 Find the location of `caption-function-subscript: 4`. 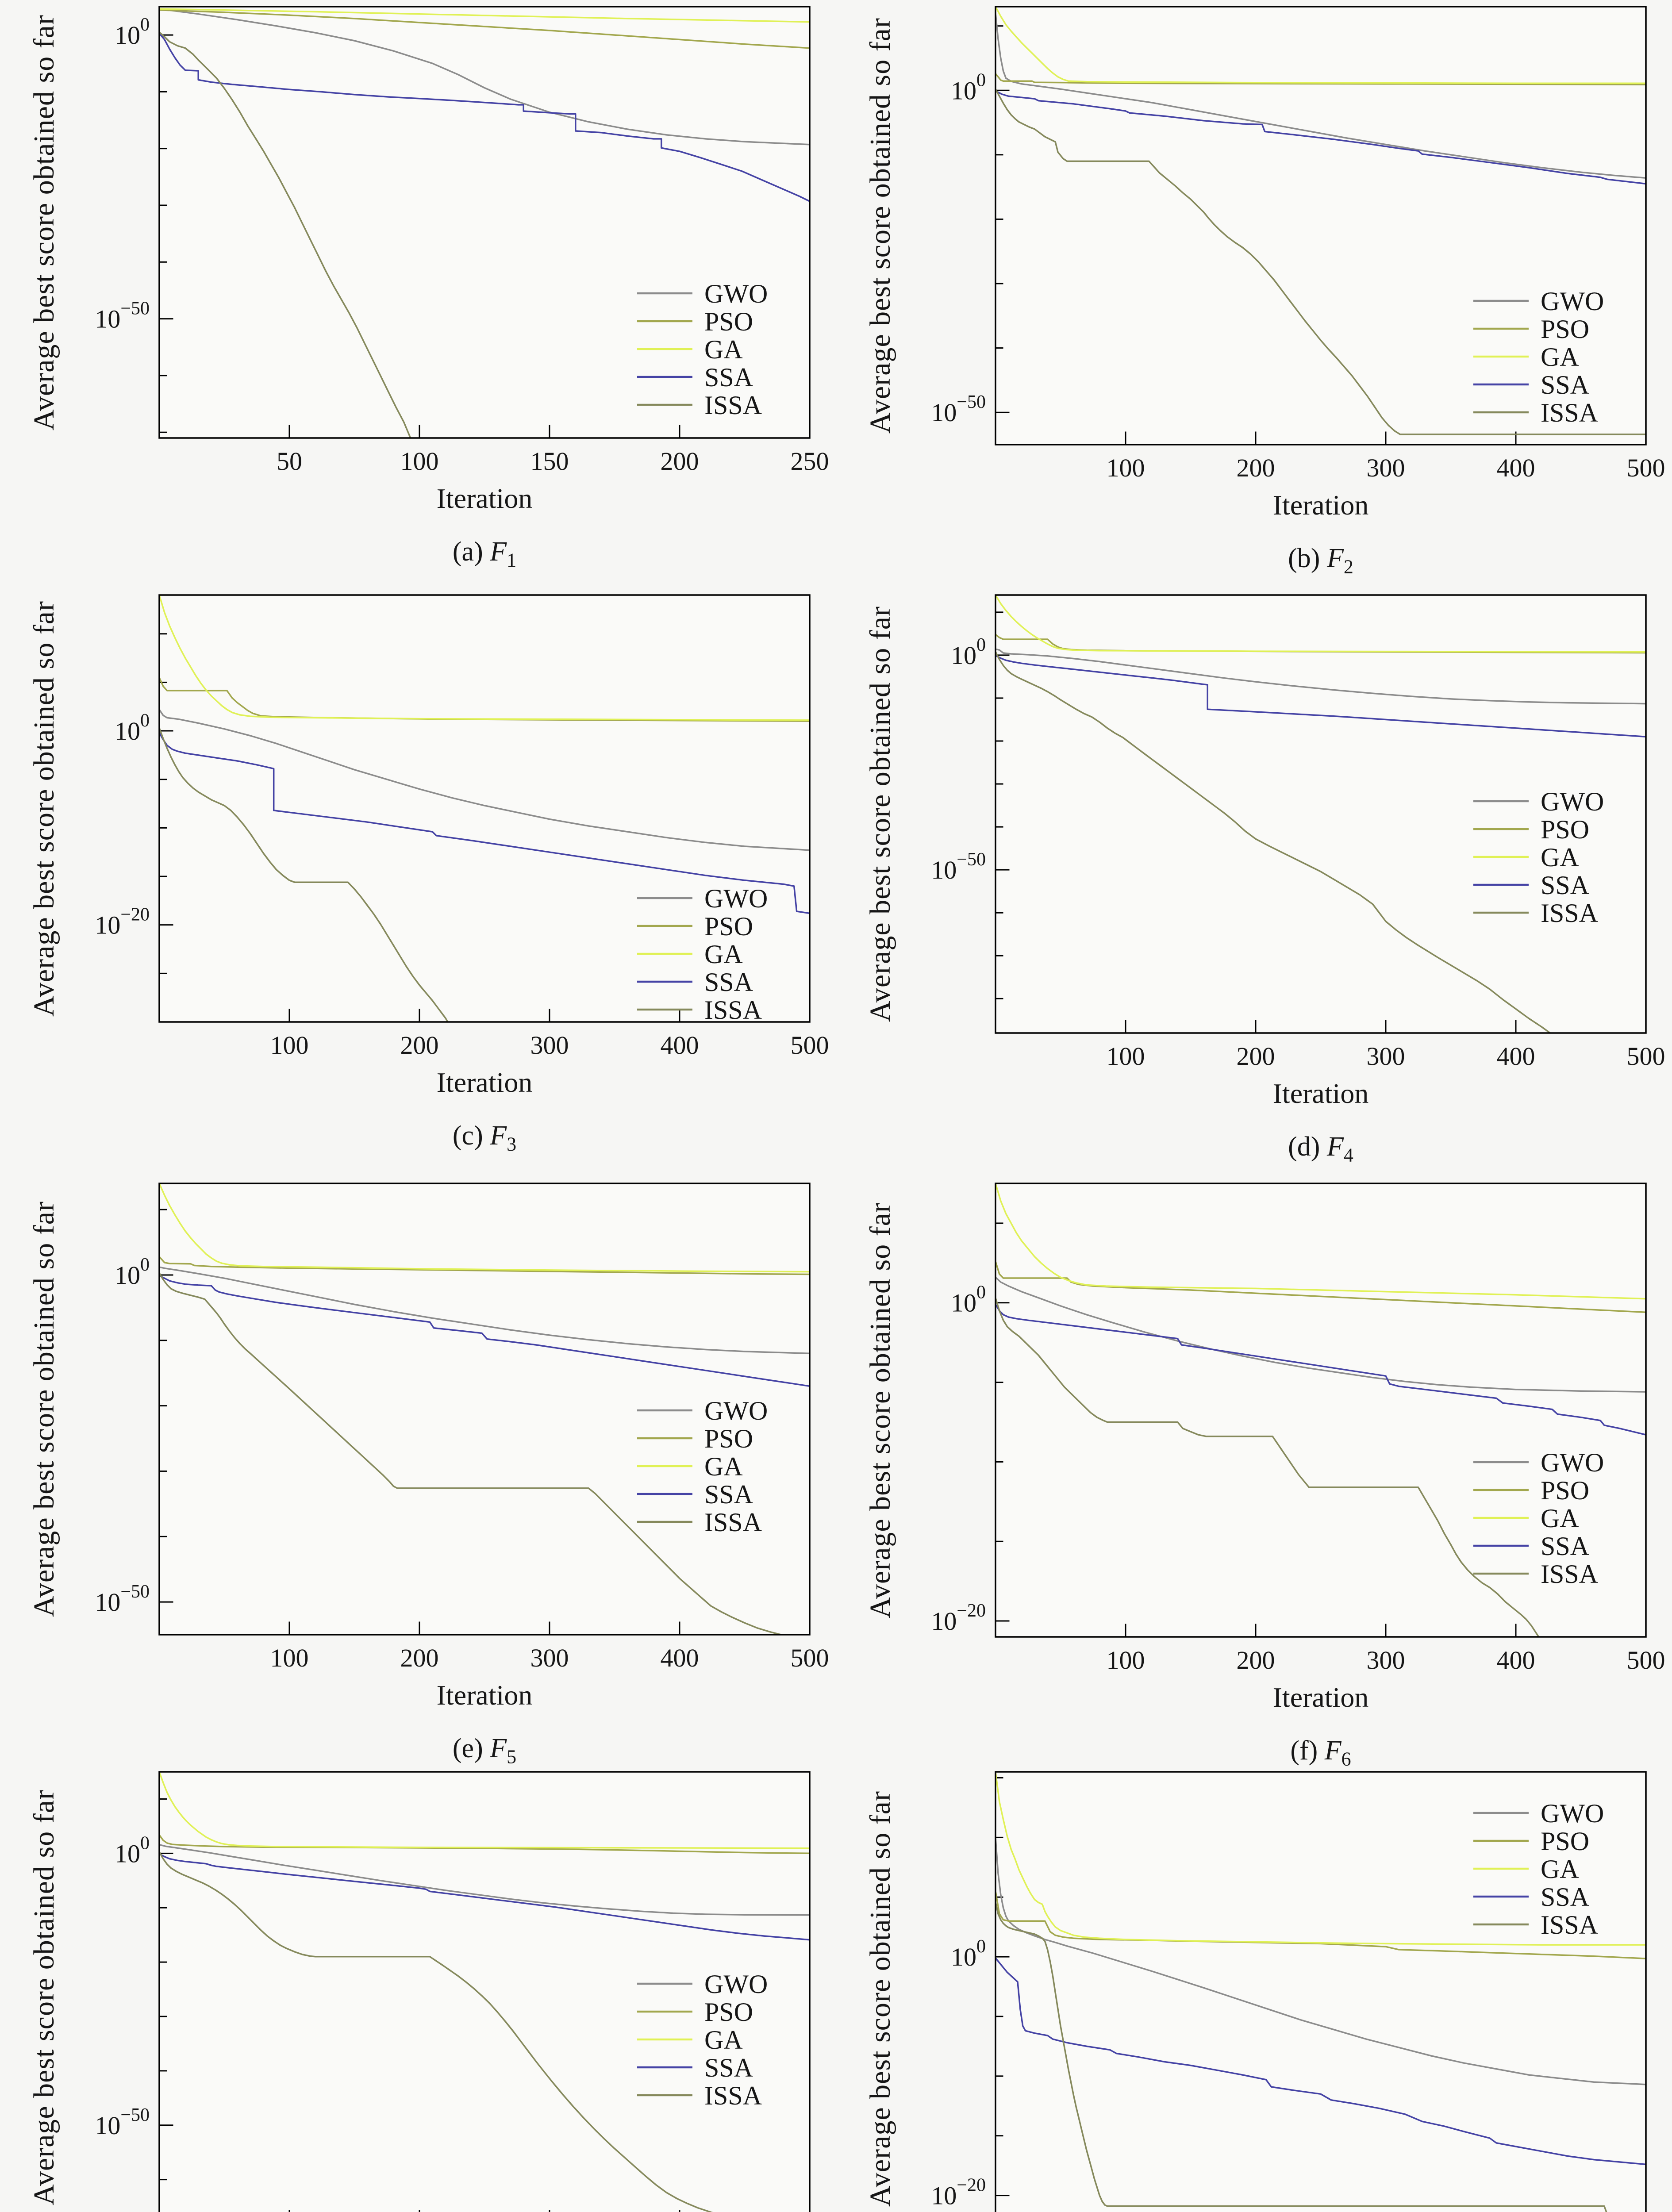

caption-function-subscript: 4 is located at coordinates (1348, 1155).